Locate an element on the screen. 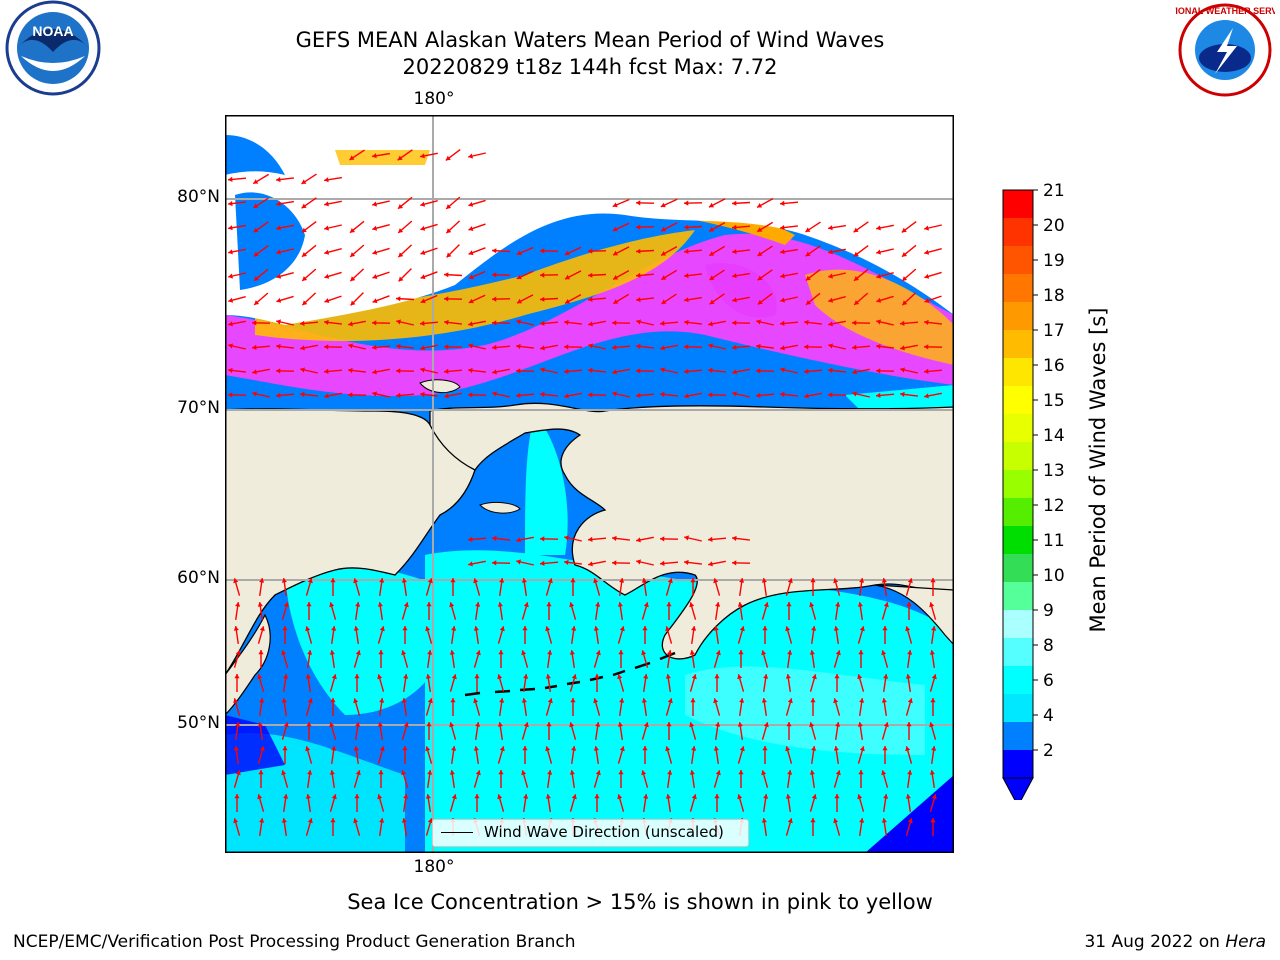 The width and height of the screenshot is (1280, 960). date-stamp: 31 Aug 2022 on Hera is located at coordinates (1175, 942).